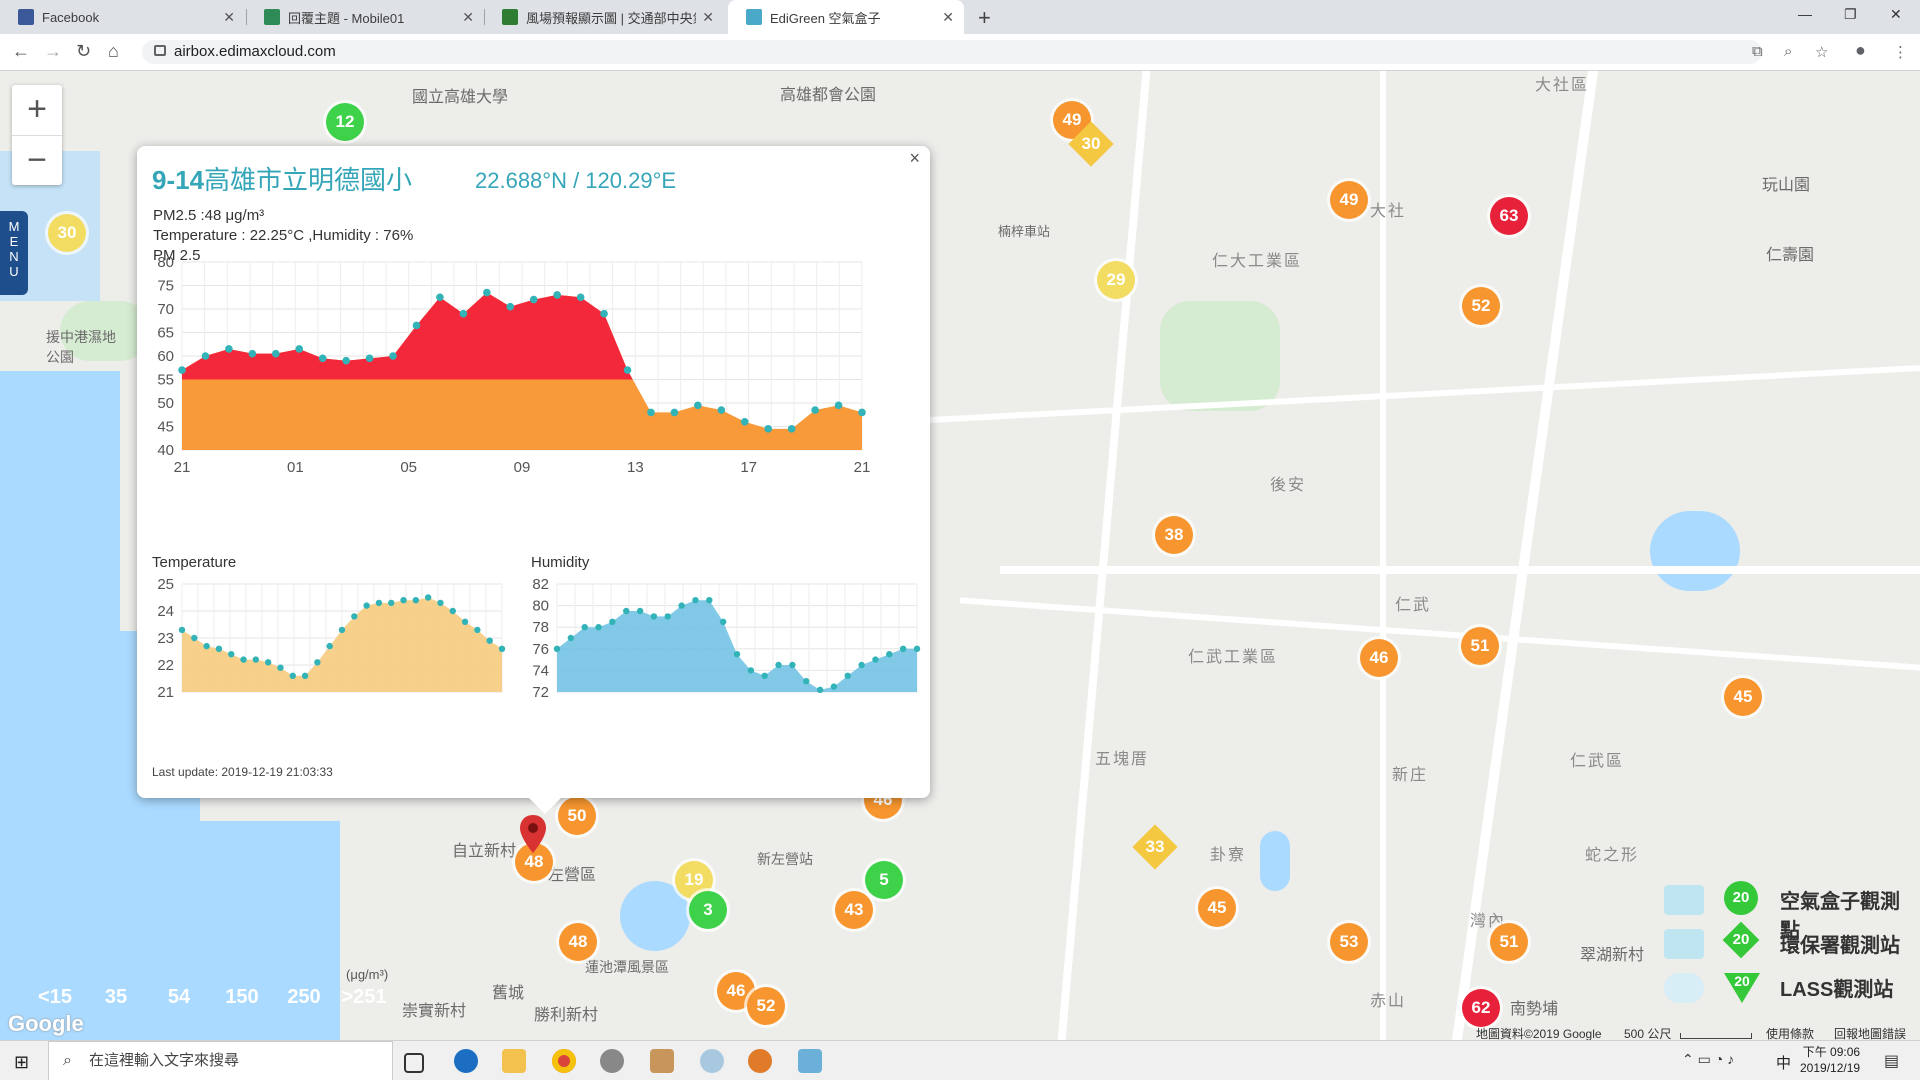 The image size is (1920, 1080). What do you see at coordinates (14, 253) in the screenshot?
I see `menu-button: M E N U` at bounding box center [14, 253].